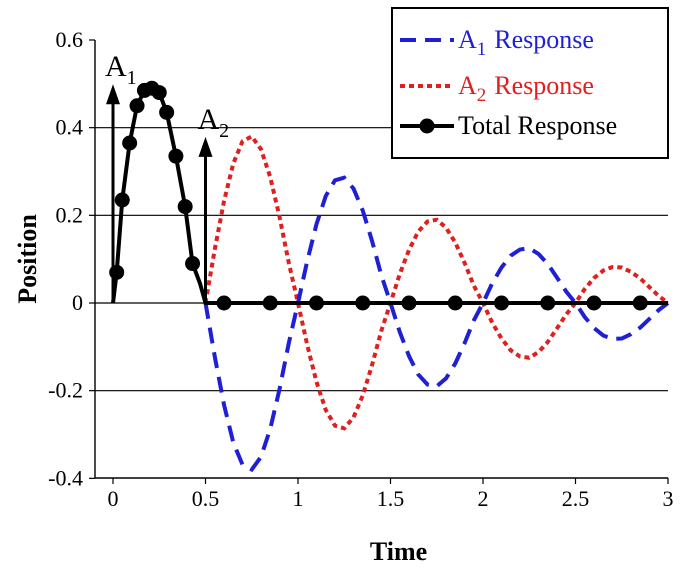  What do you see at coordinates (65, 390) in the screenshot?
I see `y-tick-label: -0.2` at bounding box center [65, 390].